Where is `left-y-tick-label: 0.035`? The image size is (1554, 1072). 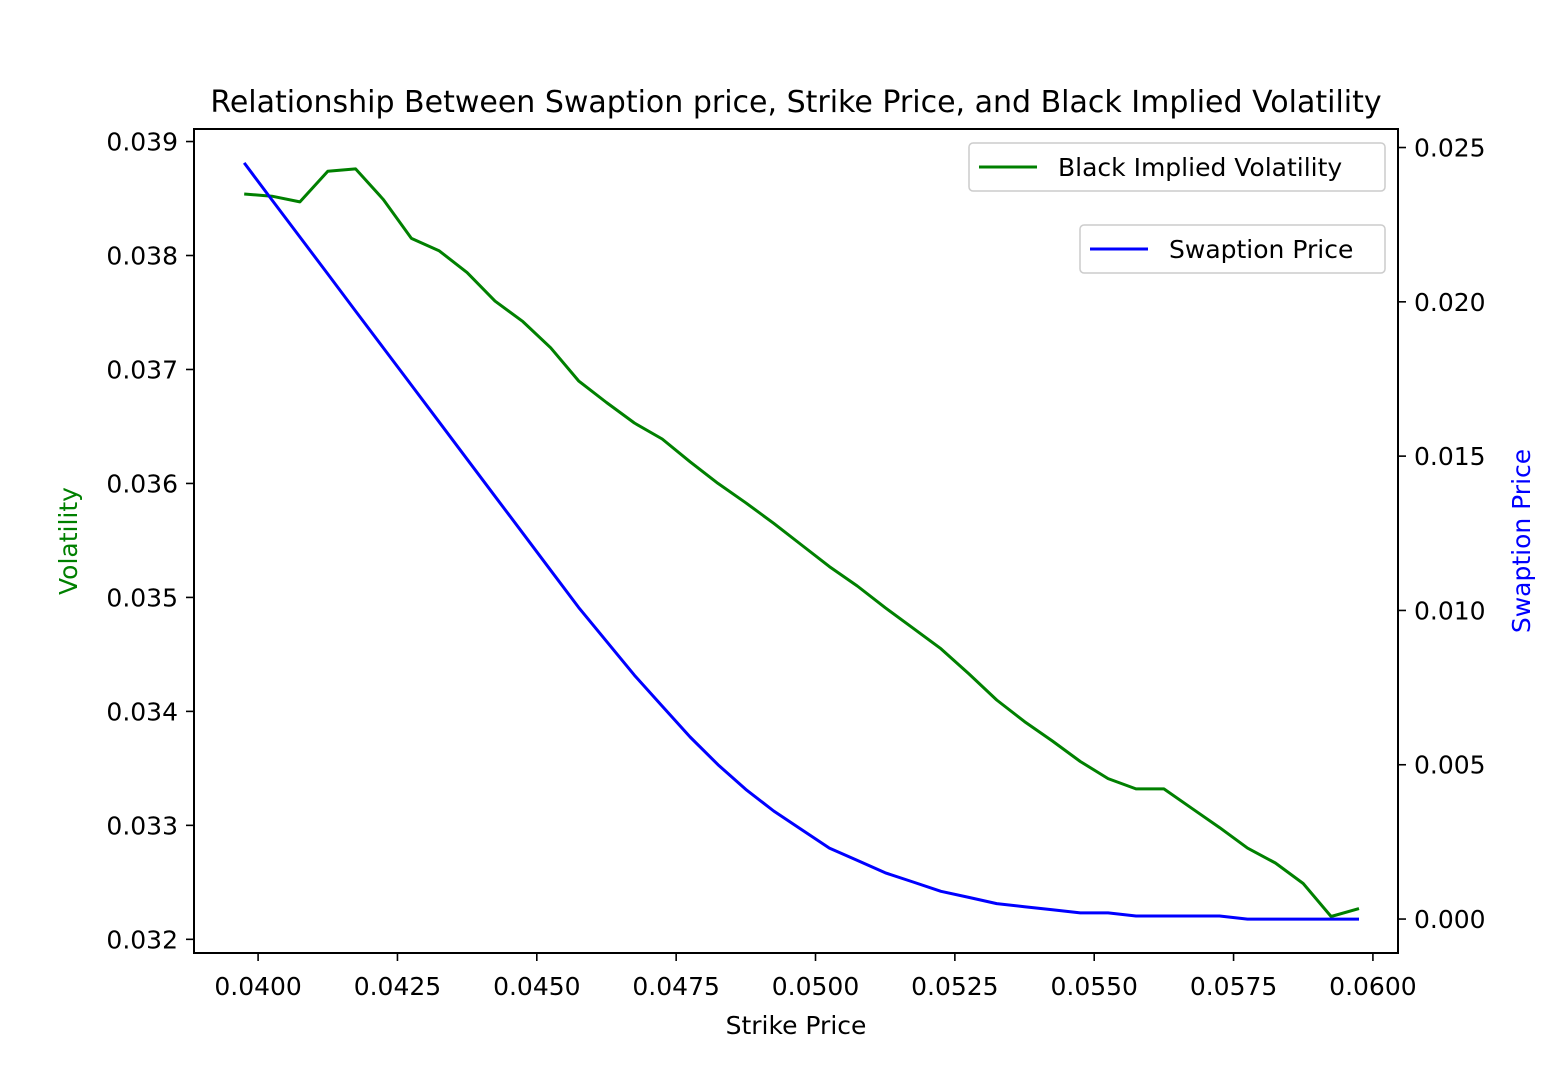
left-y-tick-label: 0.035 is located at coordinates (142, 597).